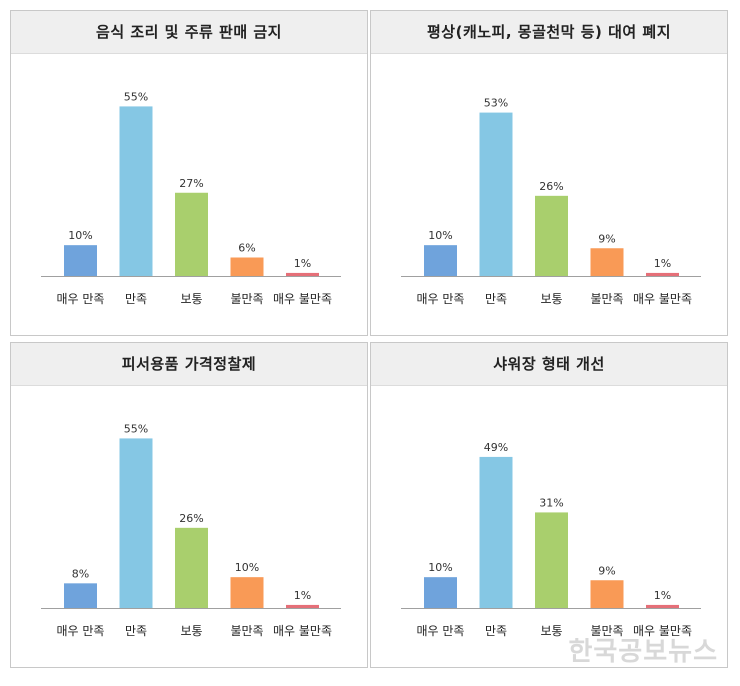 This screenshot has height=686, width=740. I want to click on chart-title: 샤워장 형태 개선, so click(549, 364).